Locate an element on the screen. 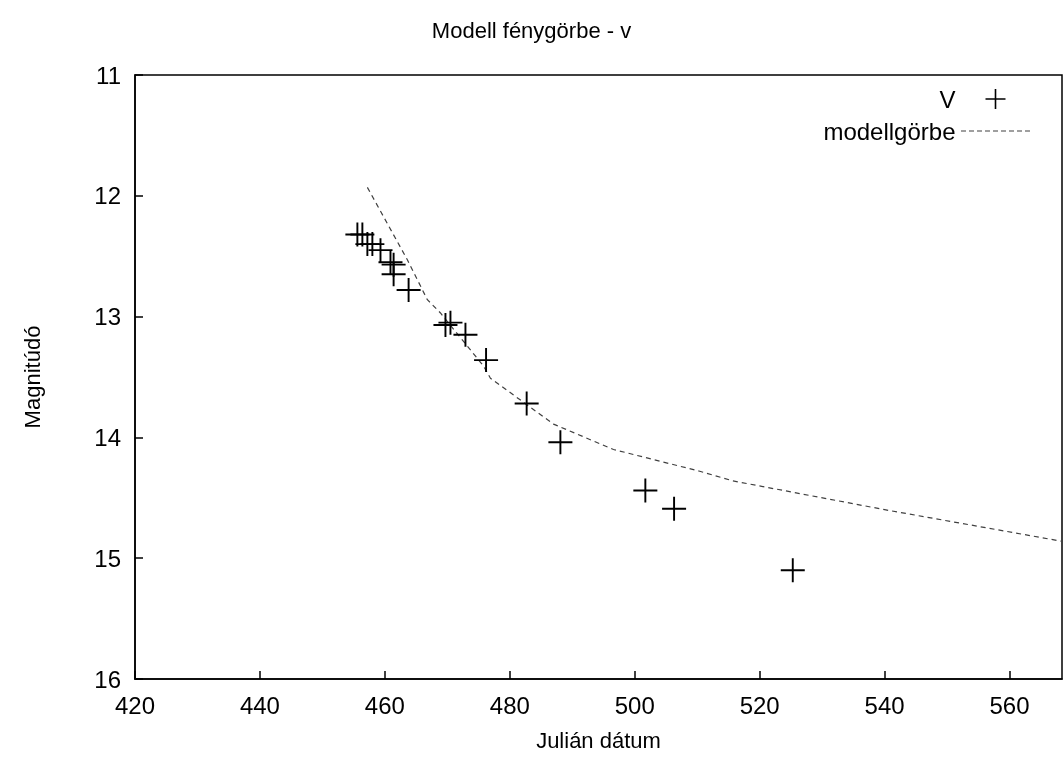 The height and width of the screenshot is (771, 1063). x-tick-label: 500 is located at coordinates (634, 705).